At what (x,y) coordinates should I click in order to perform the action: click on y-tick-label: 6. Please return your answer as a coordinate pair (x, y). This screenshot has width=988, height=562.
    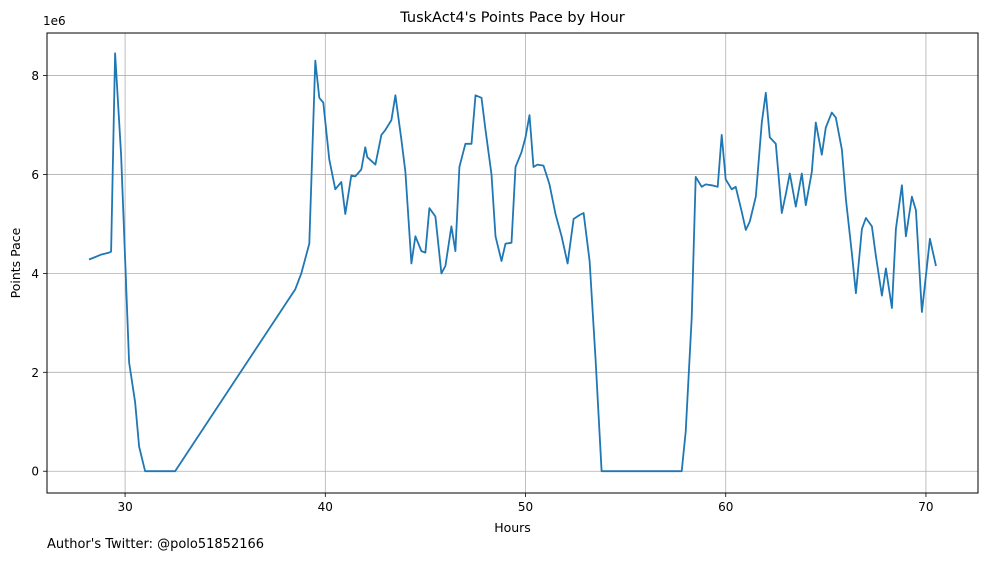
    Looking at the image, I should click on (35, 175).